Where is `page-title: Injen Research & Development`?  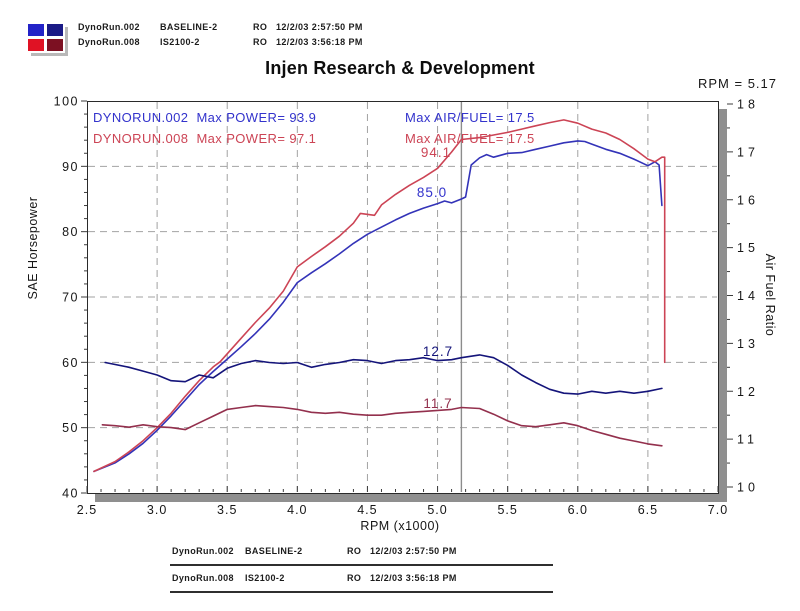 page-title: Injen Research & Development is located at coordinates (400, 68).